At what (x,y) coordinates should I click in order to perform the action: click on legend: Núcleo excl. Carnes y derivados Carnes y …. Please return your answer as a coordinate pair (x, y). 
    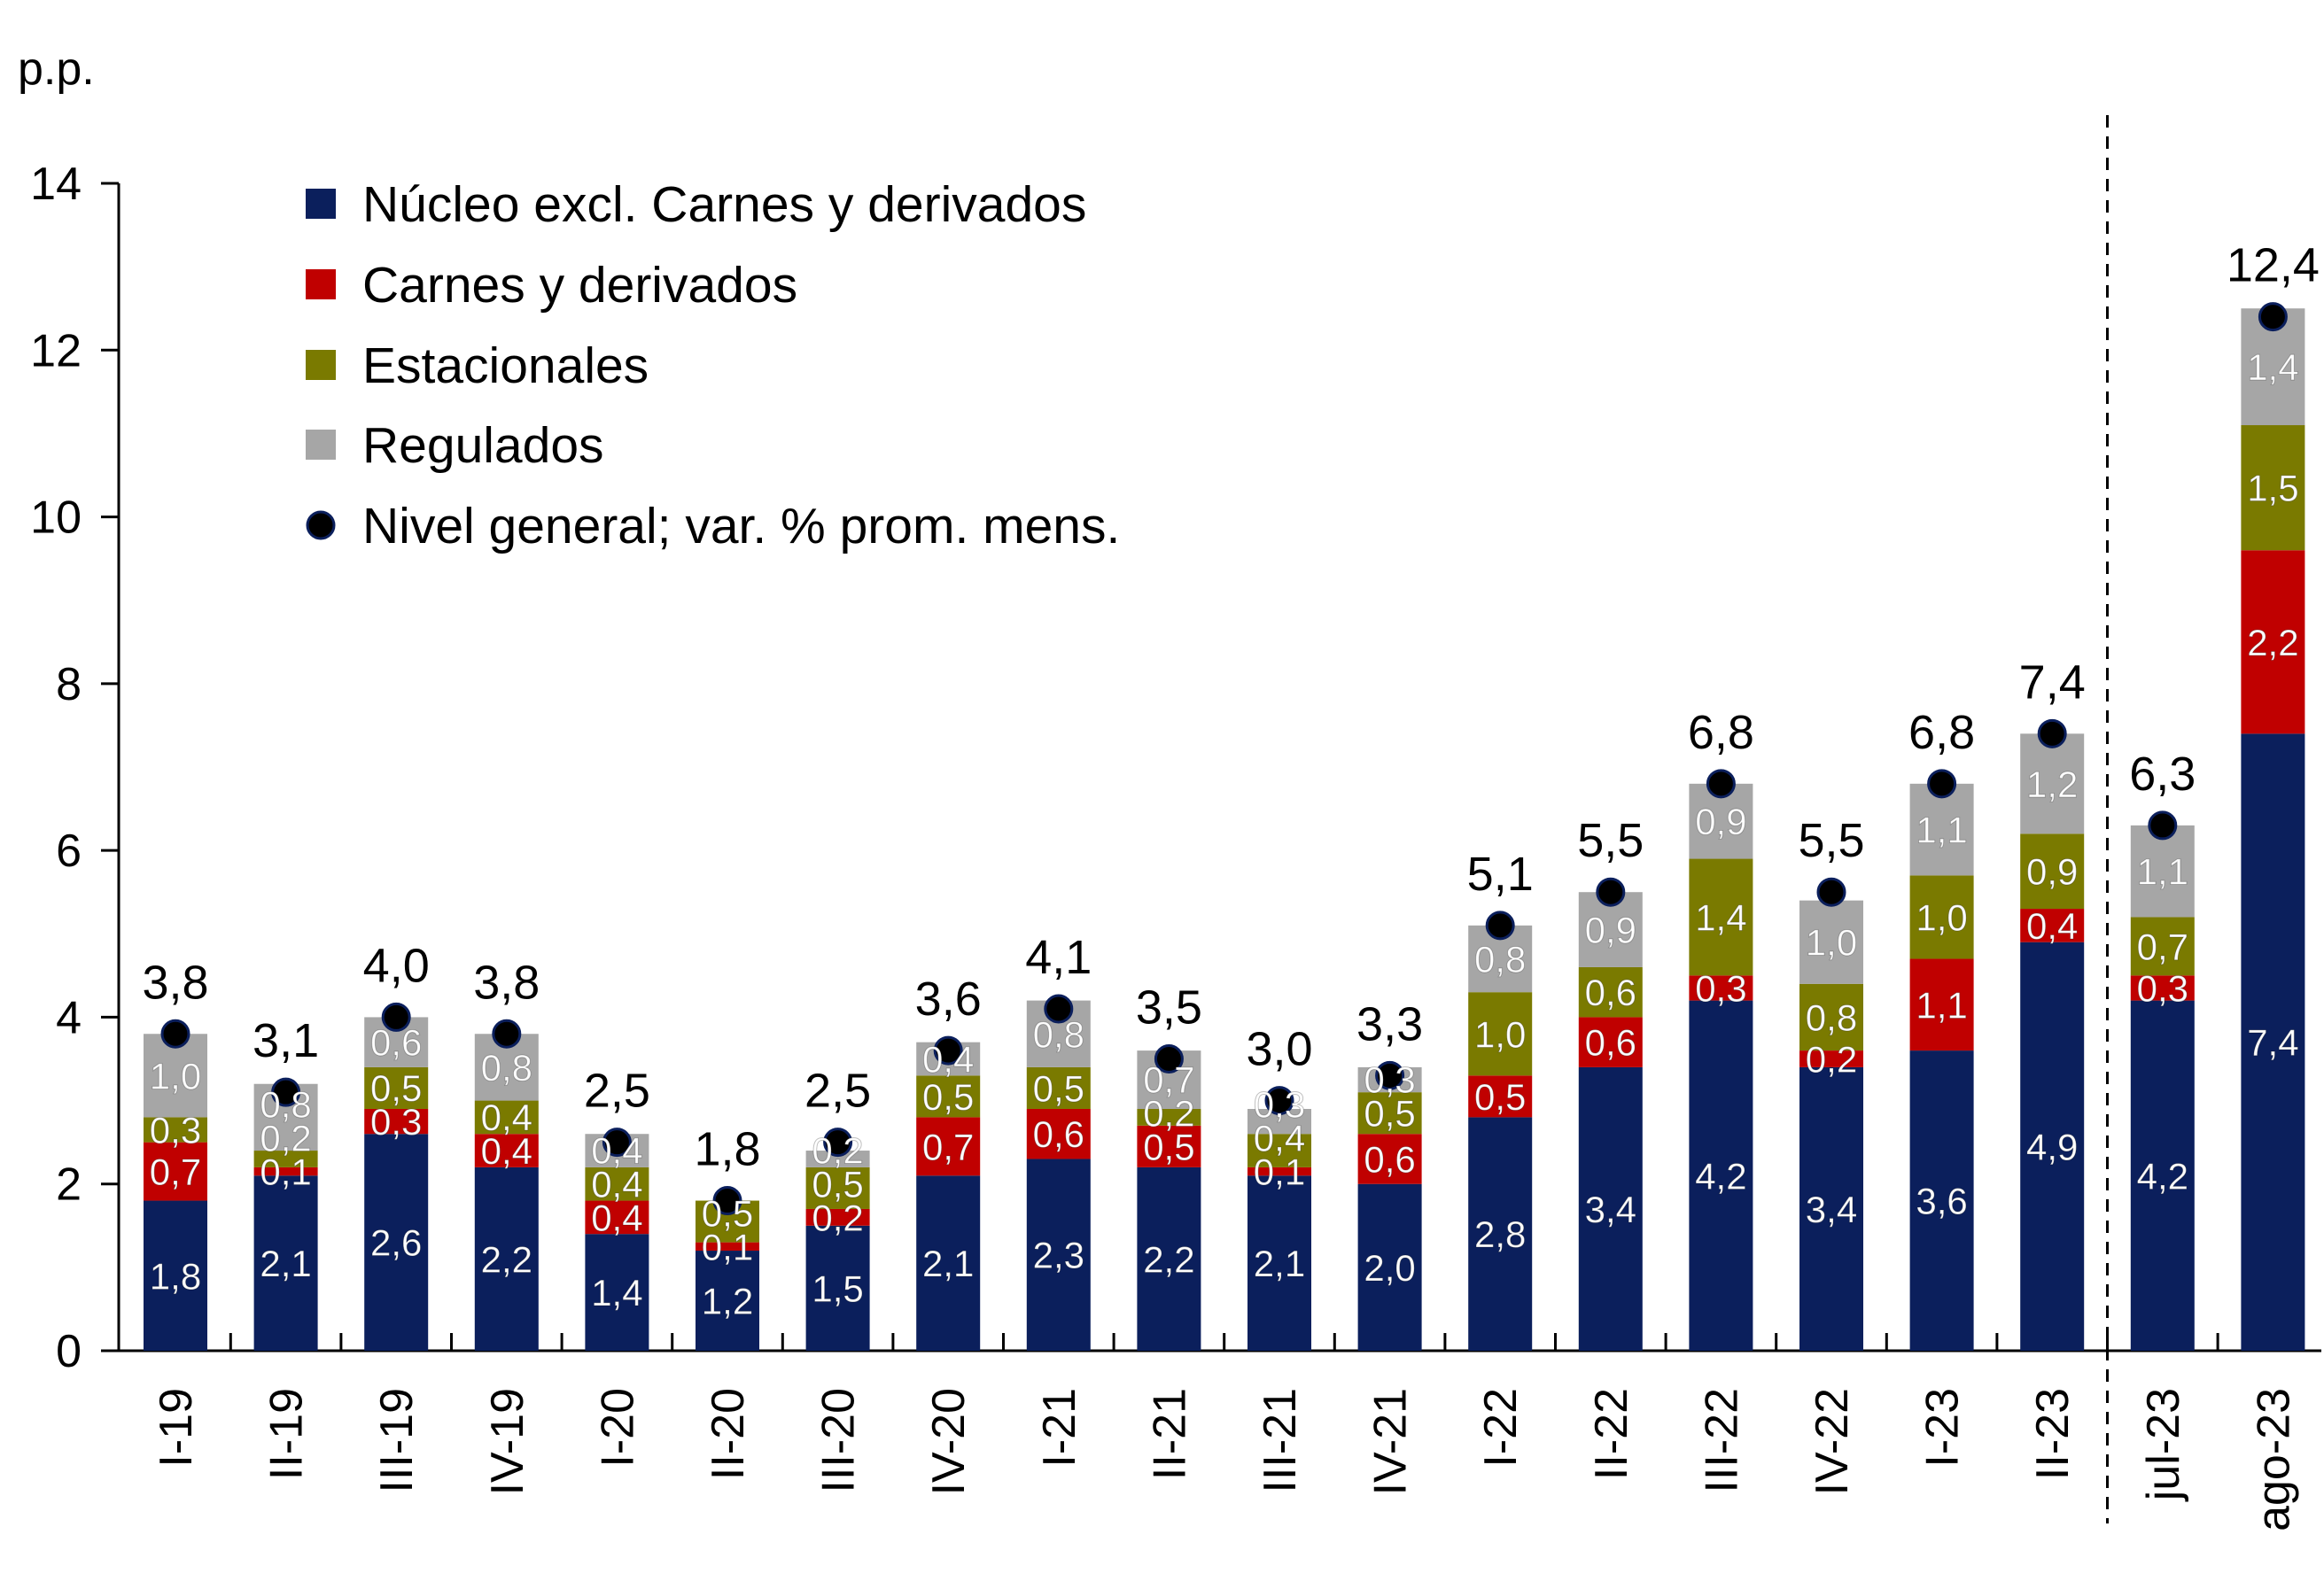
    Looking at the image, I should click on (713, 365).